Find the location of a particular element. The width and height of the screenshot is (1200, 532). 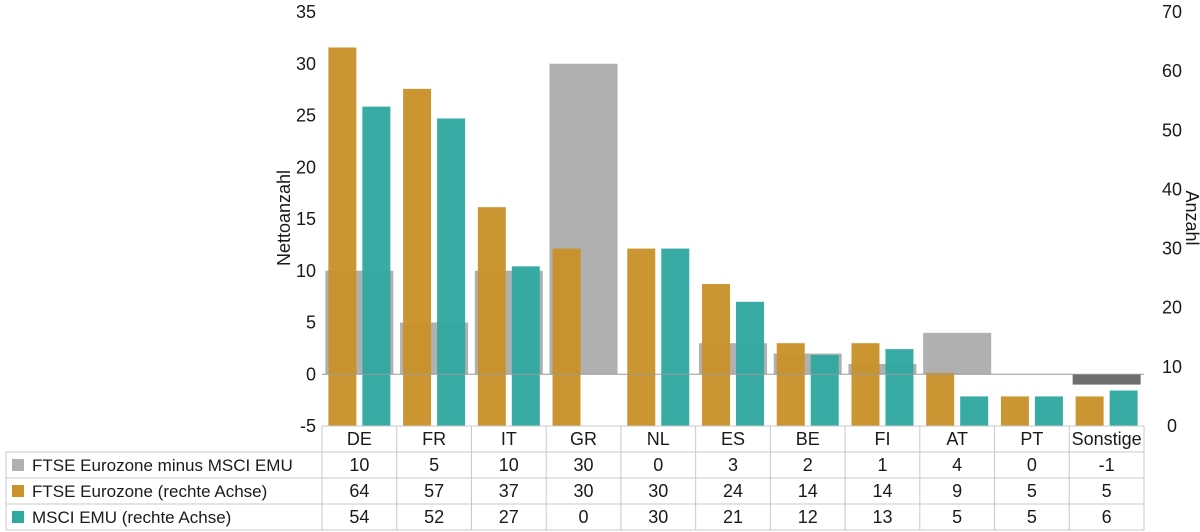

left-tick-label: 35 is located at coordinates (306, 12).